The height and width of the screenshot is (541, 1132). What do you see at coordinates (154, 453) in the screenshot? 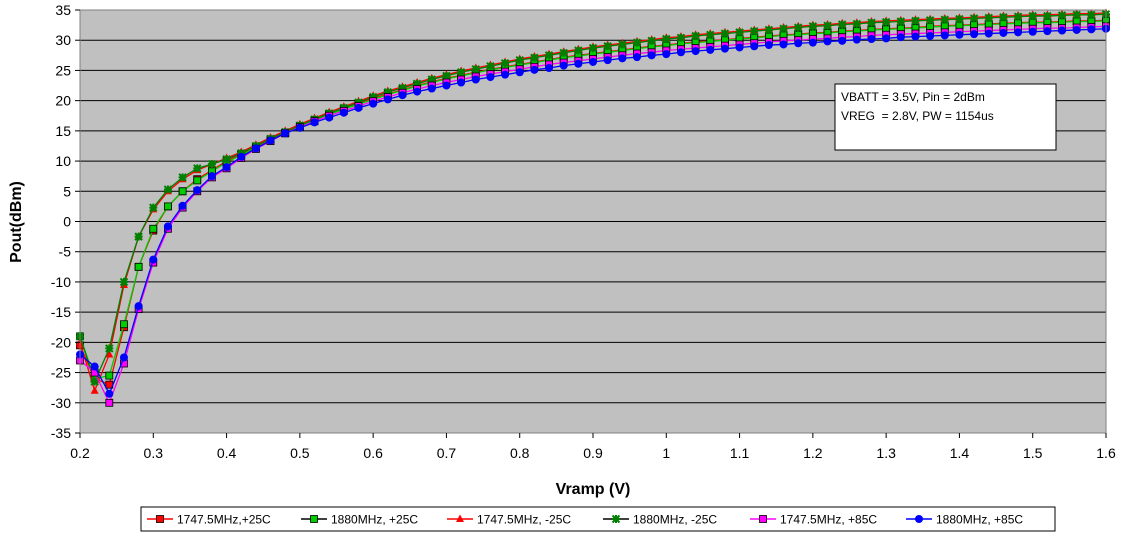
I see `x-tick-label: 0.3` at bounding box center [154, 453].